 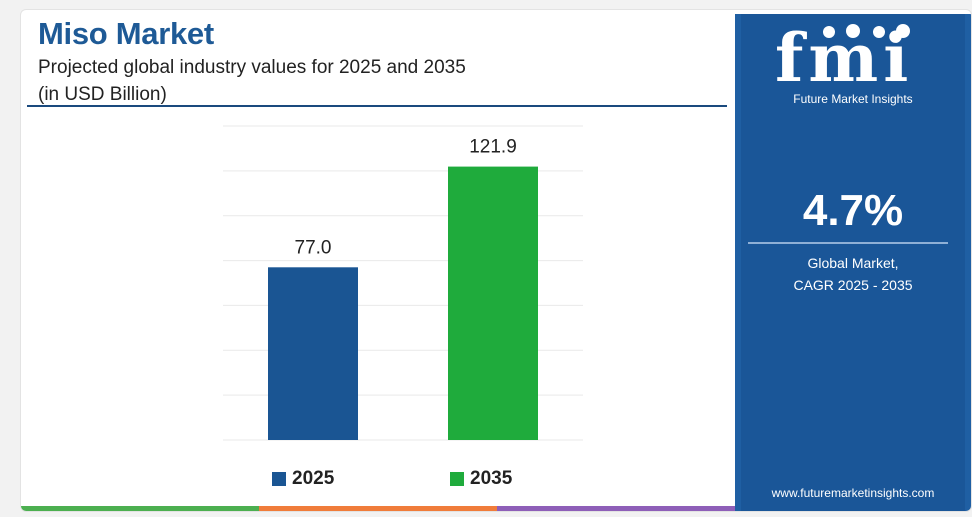 What do you see at coordinates (866, 31) in the screenshot?
I see `fmi-people-icon` at bounding box center [866, 31].